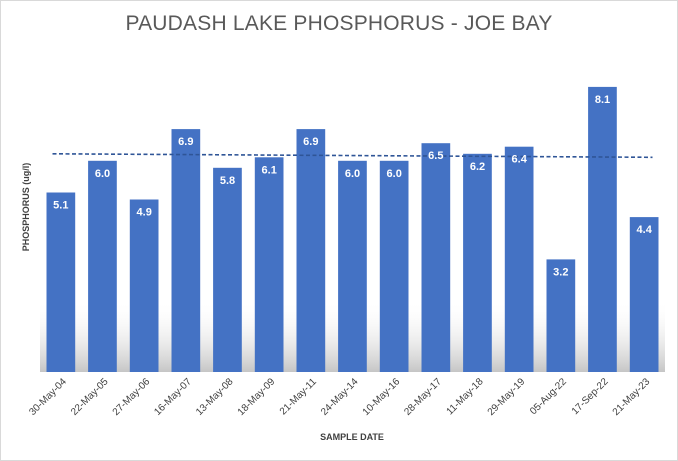 The height and width of the screenshot is (461, 678). Describe the element at coordinates (352, 437) in the screenshot. I see `x-axis-title: SAMPLE DATE` at that location.